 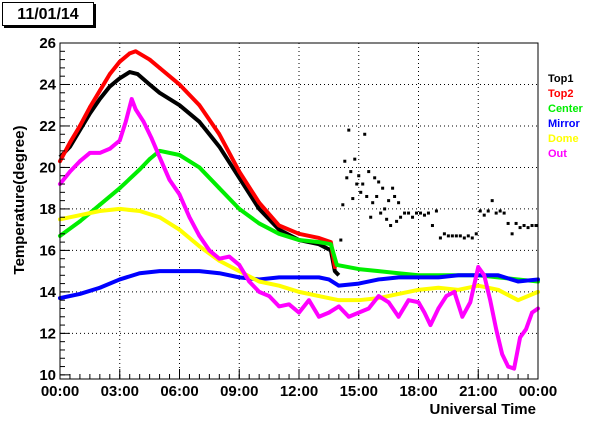 I want to click on legend-entry-top1: Top1, so click(x=560, y=79).